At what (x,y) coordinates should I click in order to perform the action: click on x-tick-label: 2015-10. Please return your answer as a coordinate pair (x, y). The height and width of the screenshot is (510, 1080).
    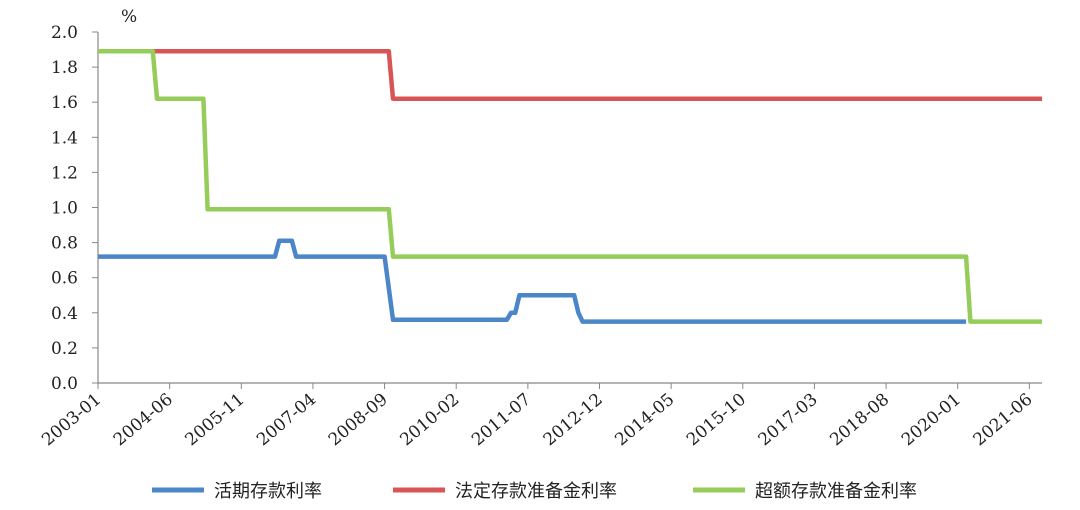
    Looking at the image, I should click on (716, 420).